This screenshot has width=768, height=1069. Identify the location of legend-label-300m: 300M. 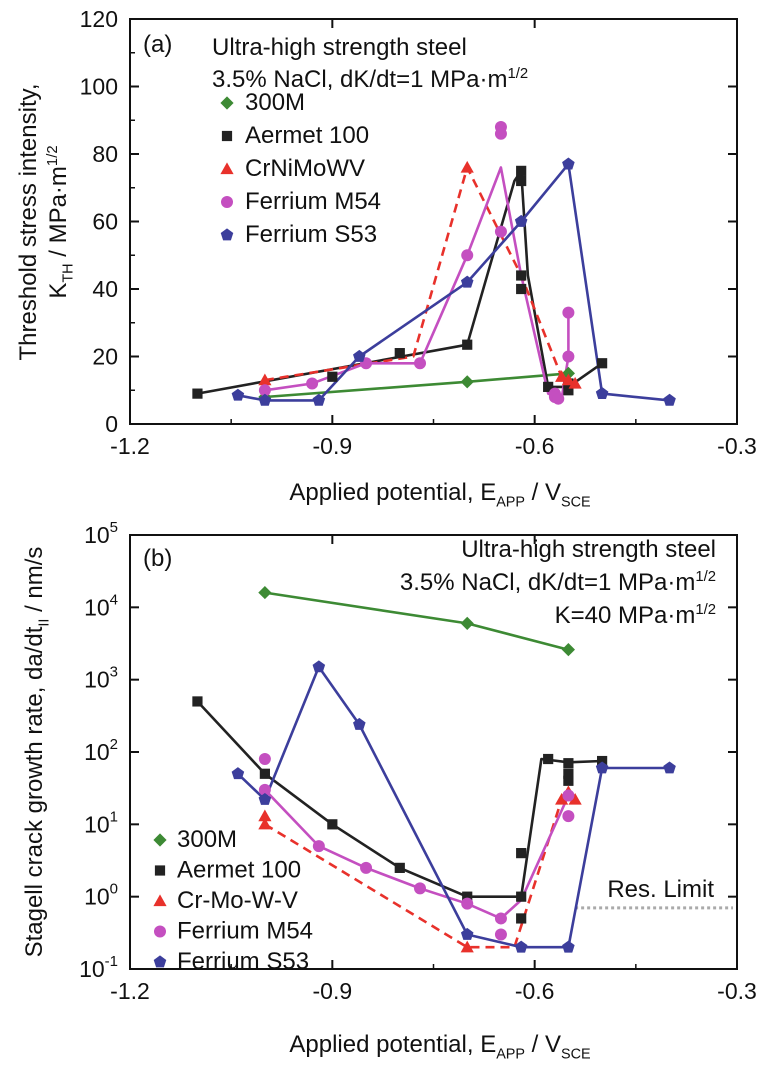
(275, 102).